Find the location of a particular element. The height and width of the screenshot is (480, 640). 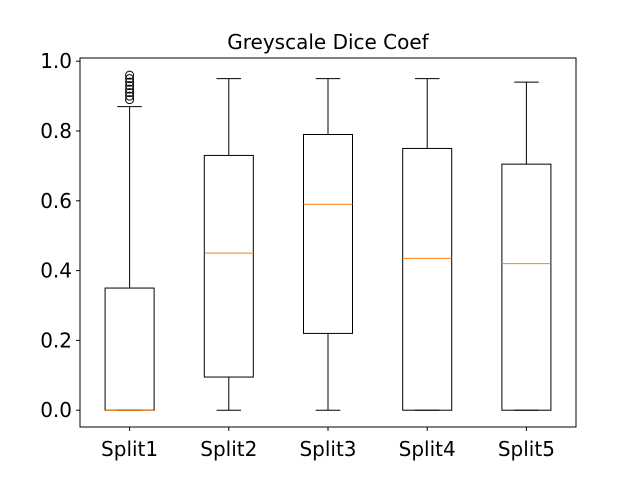

x-tick-label: Split1 is located at coordinates (129, 449).